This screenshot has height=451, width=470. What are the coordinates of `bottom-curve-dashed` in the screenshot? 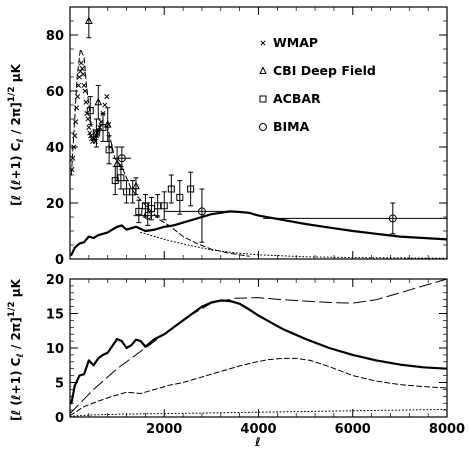 It's located at (258, 387).